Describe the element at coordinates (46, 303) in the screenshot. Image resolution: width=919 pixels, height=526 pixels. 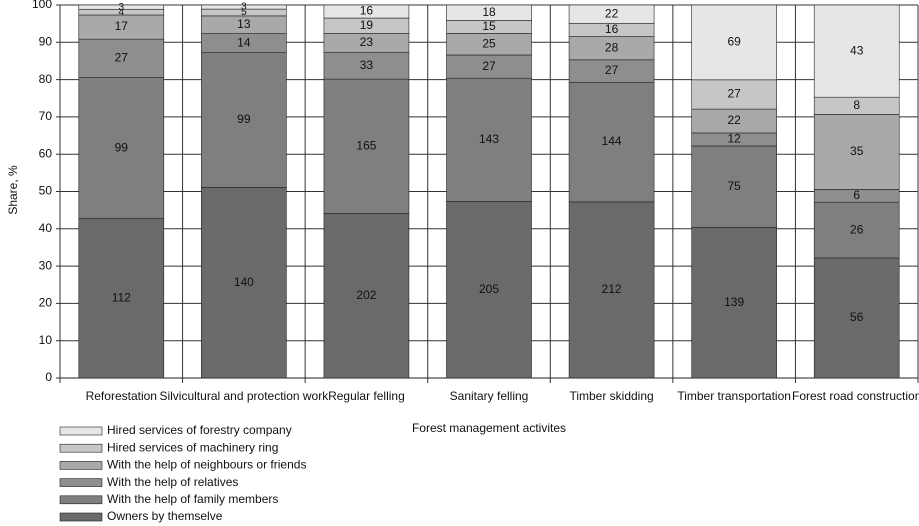
I see `y-tick-label: 20` at that location.